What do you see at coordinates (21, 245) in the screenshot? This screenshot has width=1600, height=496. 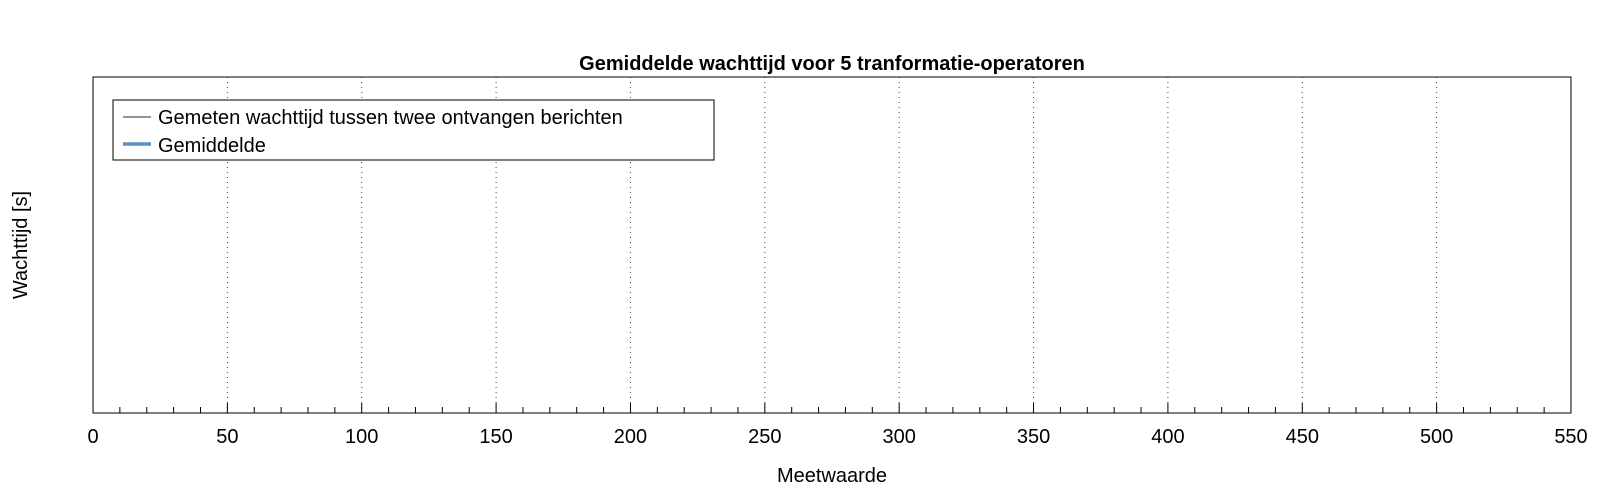 I see `y-axis-label: Wachttijd [s]` at bounding box center [21, 245].